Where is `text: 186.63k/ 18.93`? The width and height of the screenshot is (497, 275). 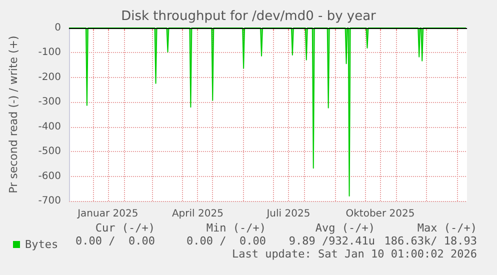 text: 186.63k/ 18.93 is located at coordinates (430, 241).